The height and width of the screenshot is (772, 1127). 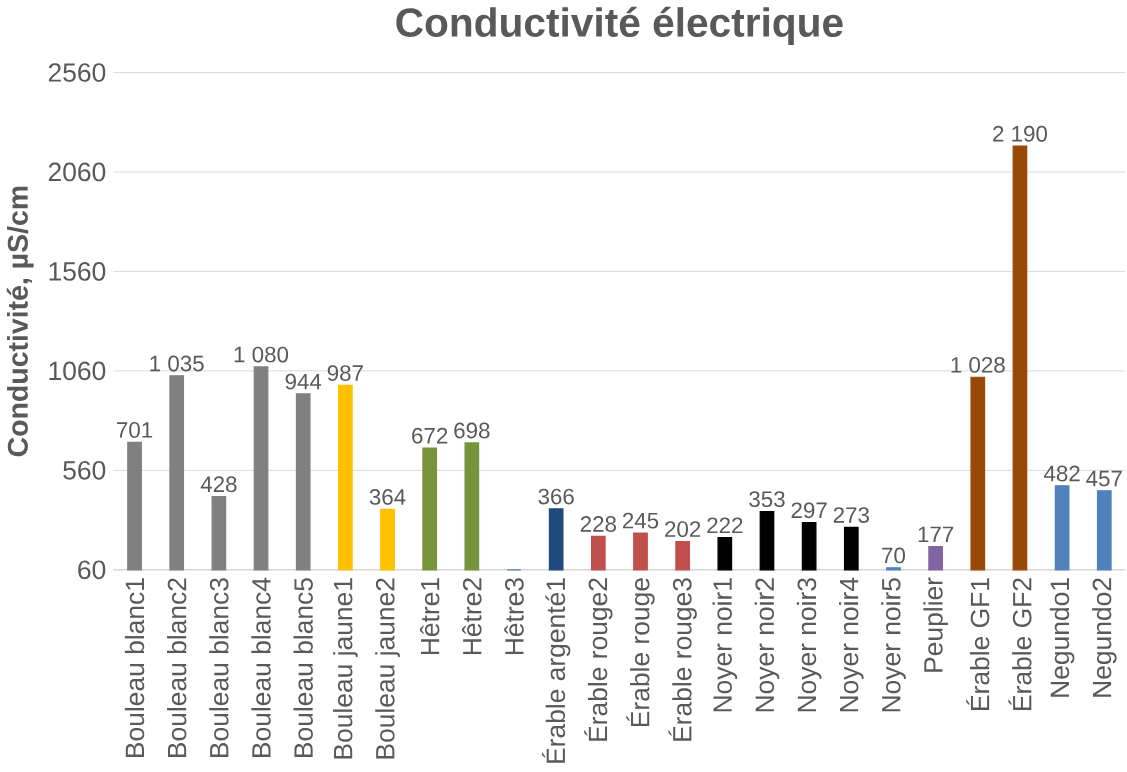 I want to click on x-tick-label: Bouleau blanc5, so click(x=303, y=668).